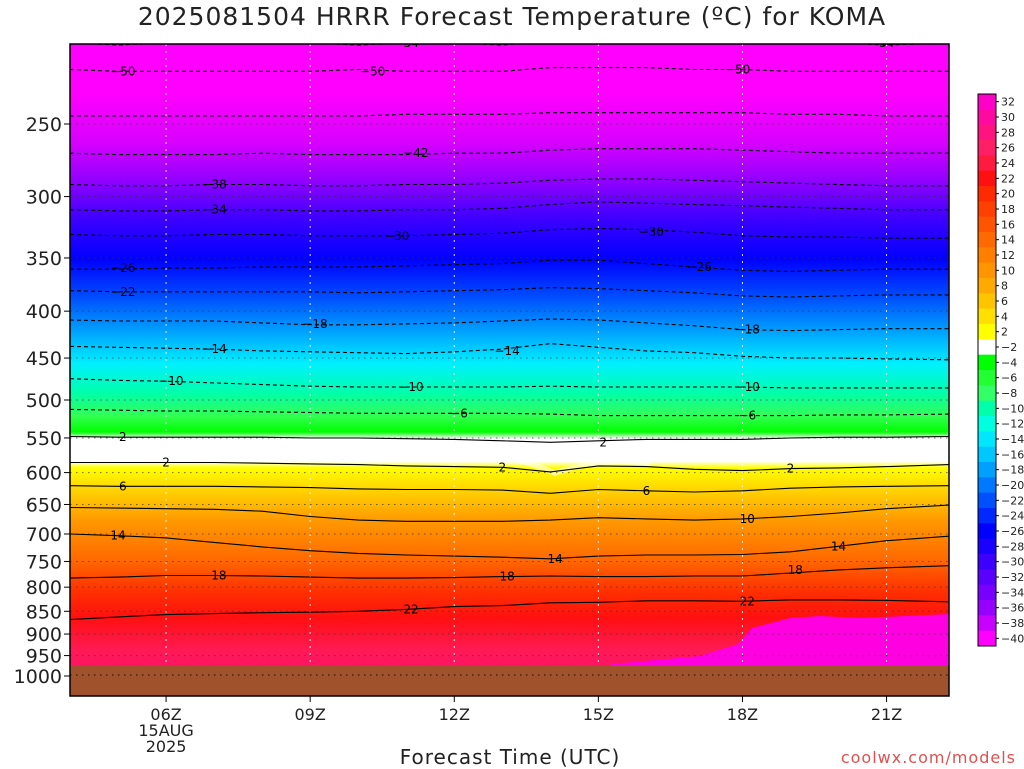  What do you see at coordinates (44, 259) in the screenshot?
I see `y-tick-label: 350` at bounding box center [44, 259].